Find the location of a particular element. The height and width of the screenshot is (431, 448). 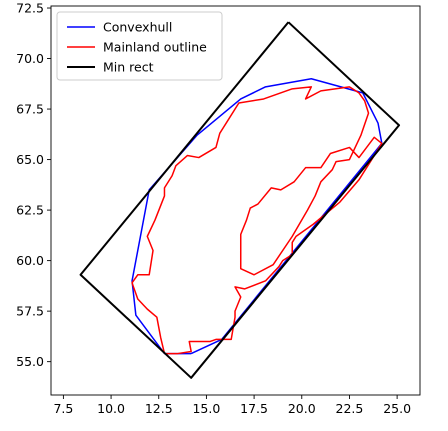

y-tick-label: 70.0 is located at coordinates (30, 58).